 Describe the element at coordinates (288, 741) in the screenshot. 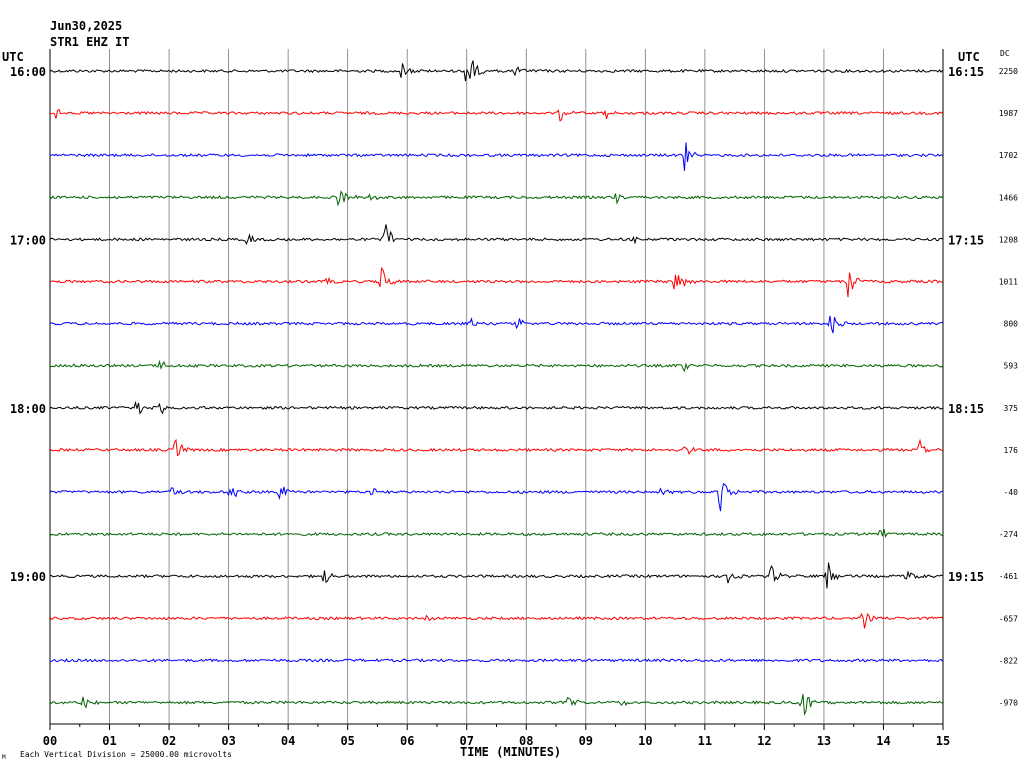

I see `x-tick-label: 04` at that location.